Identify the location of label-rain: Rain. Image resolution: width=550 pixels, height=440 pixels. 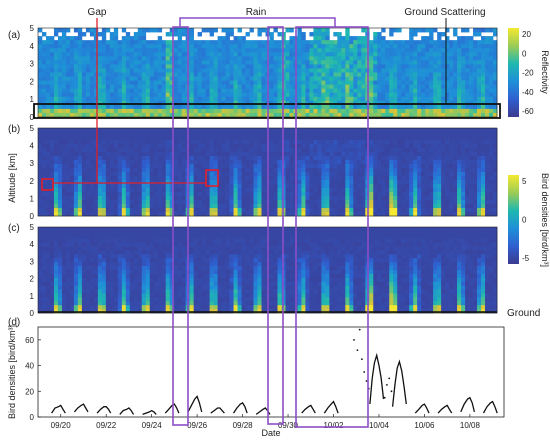
(256, 12).